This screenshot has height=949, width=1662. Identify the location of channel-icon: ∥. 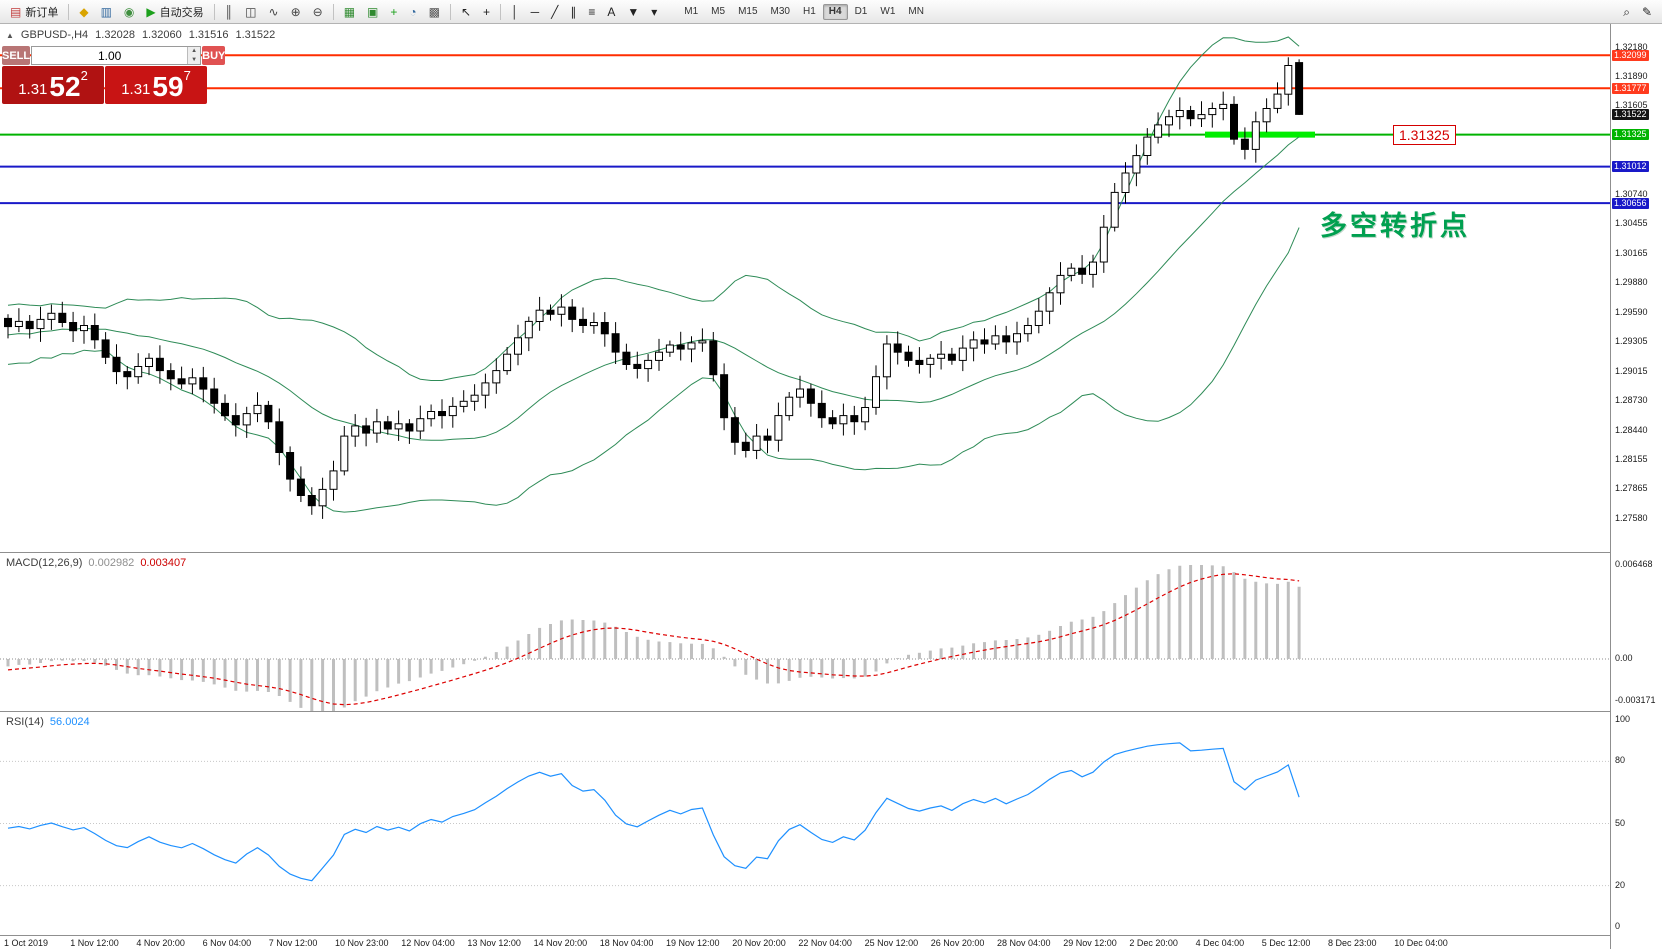
(573, 12).